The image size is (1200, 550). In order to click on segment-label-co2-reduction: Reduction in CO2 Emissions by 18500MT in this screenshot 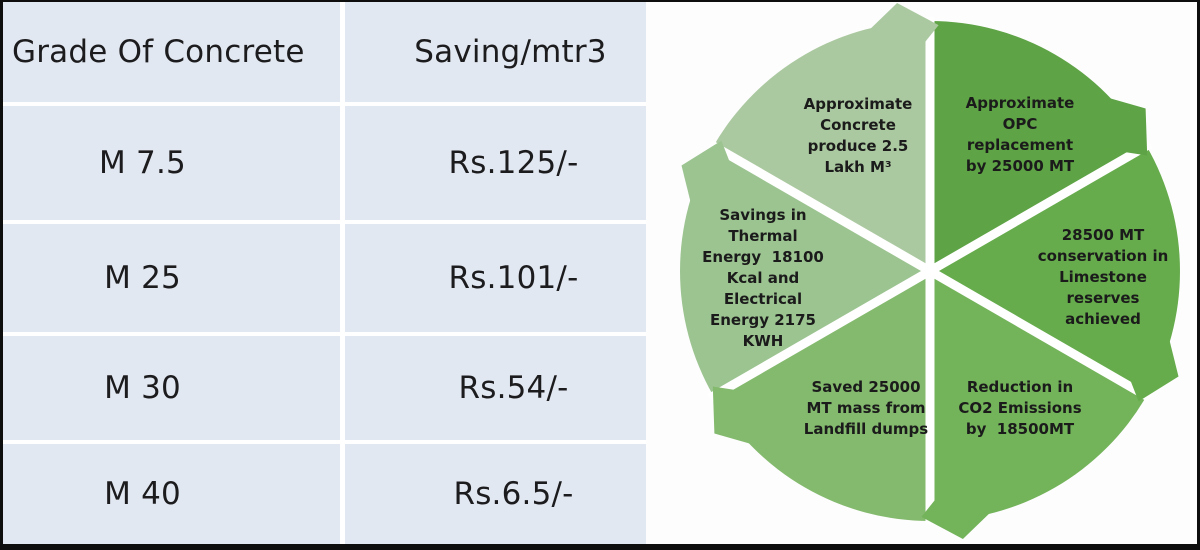, I will do `click(1020, 407)`.